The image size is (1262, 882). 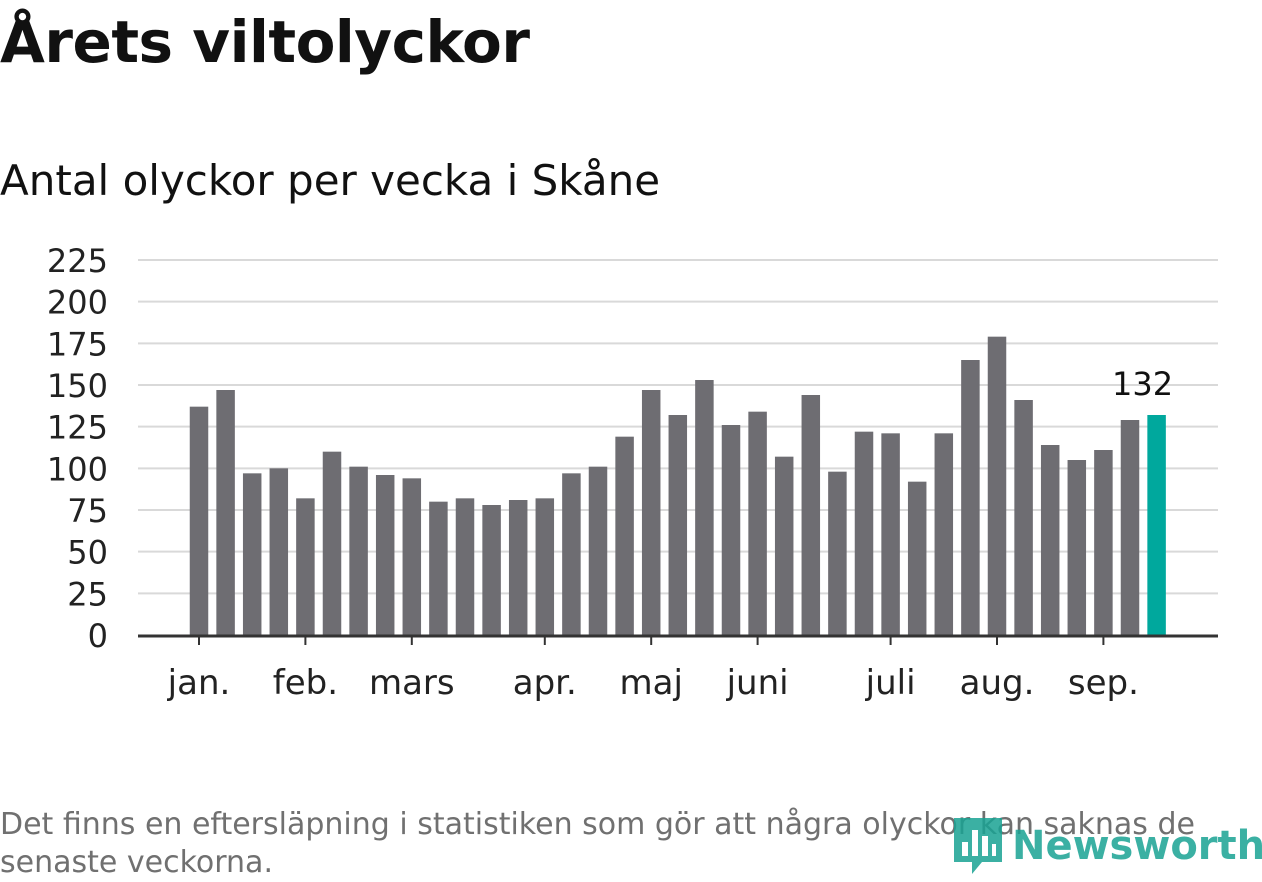 What do you see at coordinates (87, 553) in the screenshot?
I see `y-tick-label: 50` at bounding box center [87, 553].